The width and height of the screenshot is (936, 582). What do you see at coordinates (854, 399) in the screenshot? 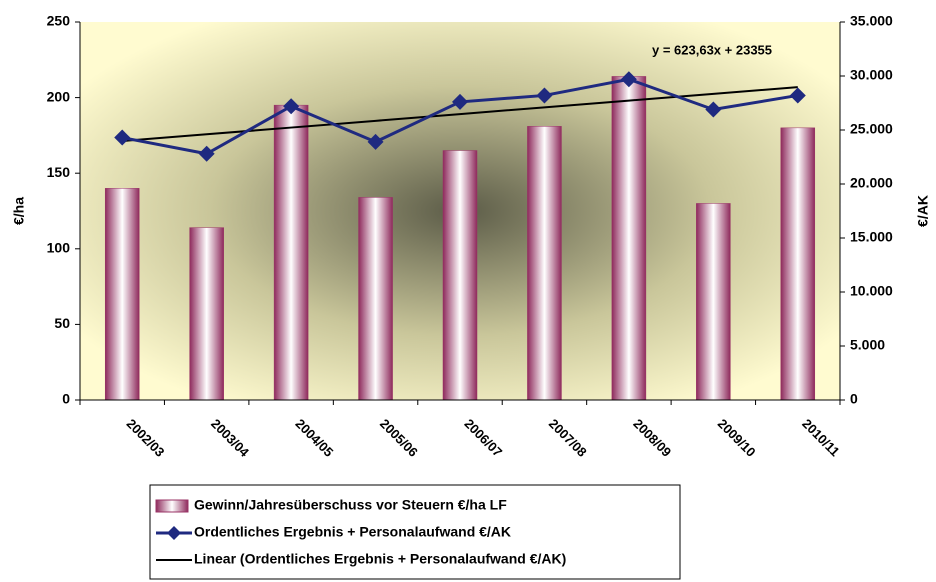
I see `y2-tick-label: 0` at bounding box center [854, 399].